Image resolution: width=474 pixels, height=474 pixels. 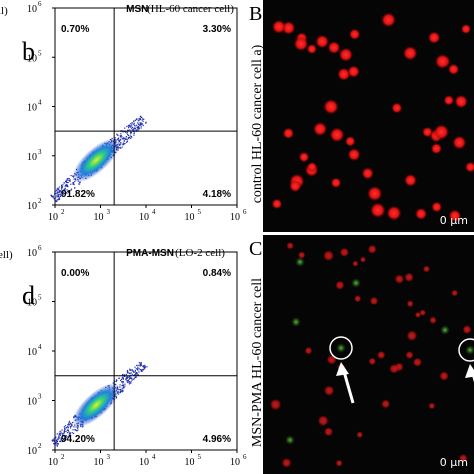 What do you see at coordinates (296, 322) in the screenshot?
I see `green-cell` at bounding box center [296, 322].